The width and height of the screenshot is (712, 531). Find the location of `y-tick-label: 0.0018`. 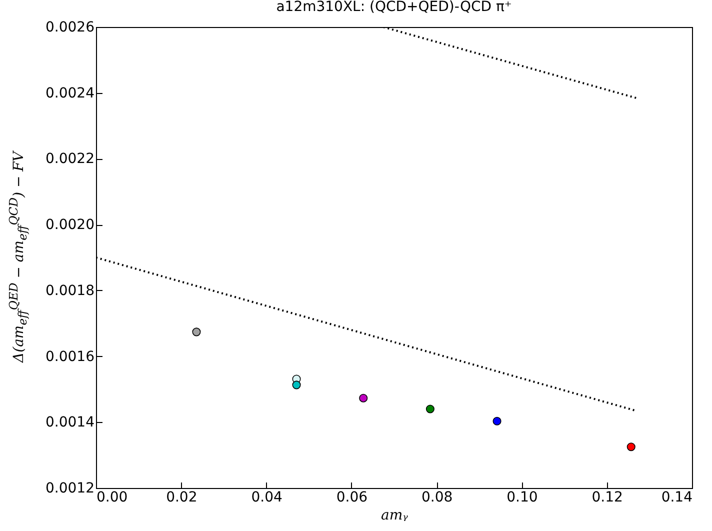

y-tick-label: 0.0018 is located at coordinates (70, 290).